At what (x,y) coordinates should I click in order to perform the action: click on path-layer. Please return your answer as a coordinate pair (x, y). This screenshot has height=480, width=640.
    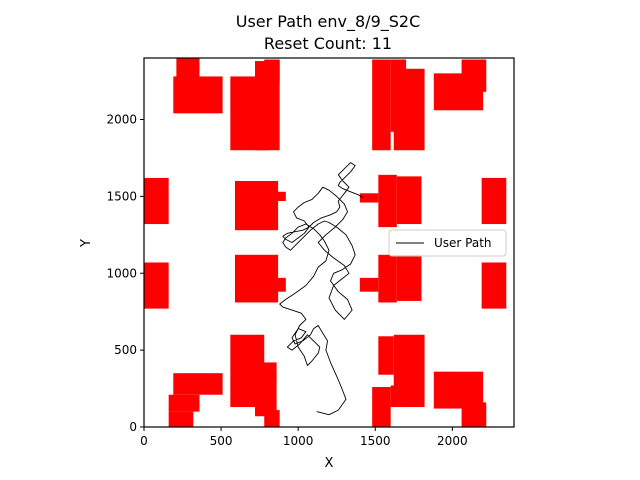
    Looking at the image, I should click on (321, 289).